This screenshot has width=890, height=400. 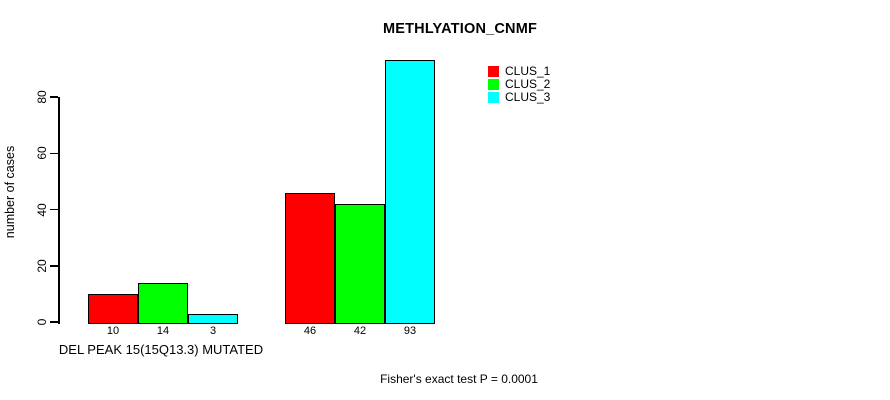 I want to click on bar-clus_2-group2, so click(x=360, y=263).